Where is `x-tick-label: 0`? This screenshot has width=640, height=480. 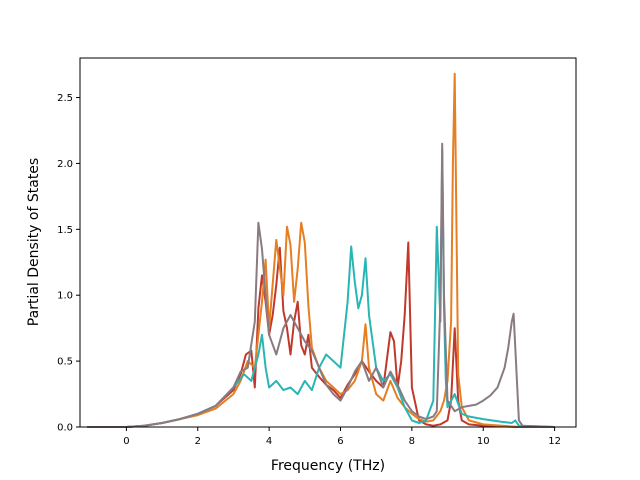 x-tick-label: 0 is located at coordinates (126, 441).